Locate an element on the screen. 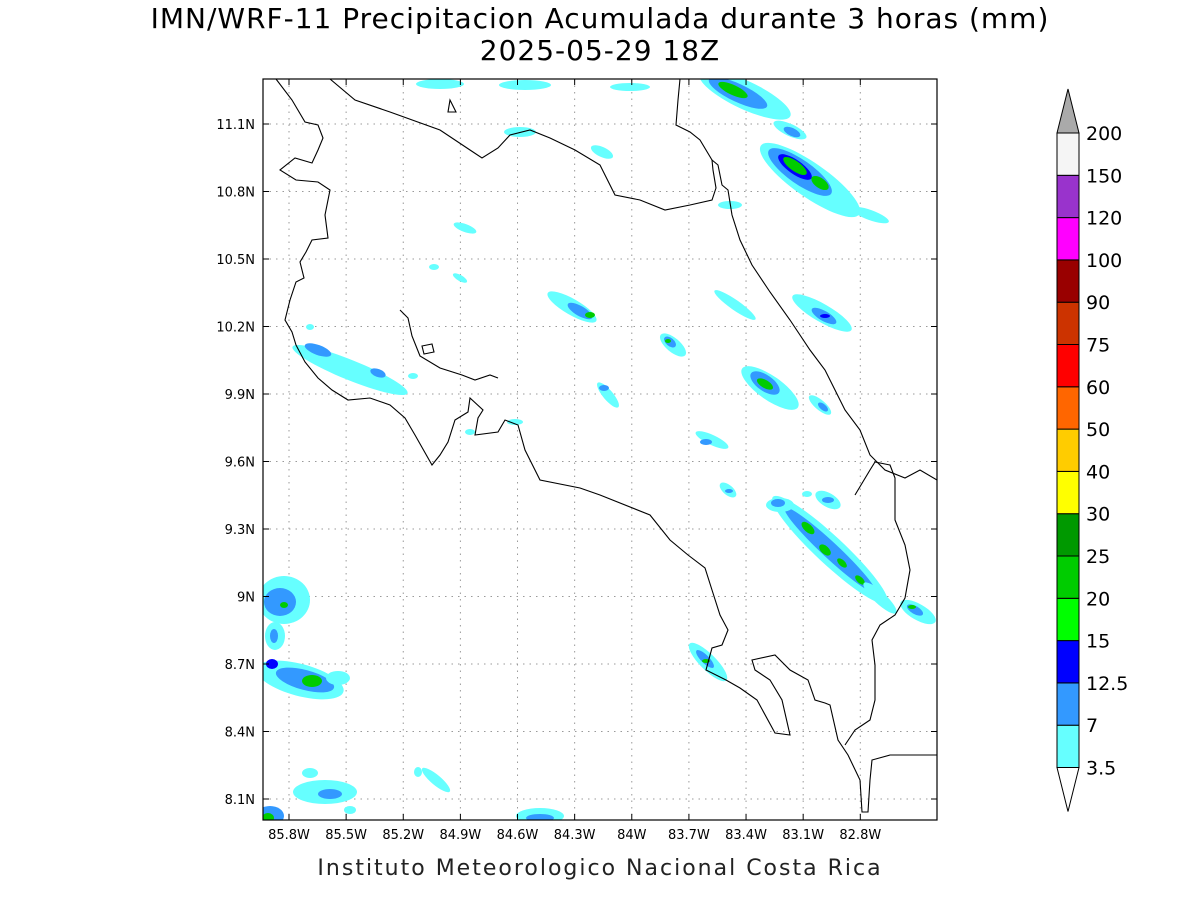  colorbar-label: 200 is located at coordinates (1104, 134).